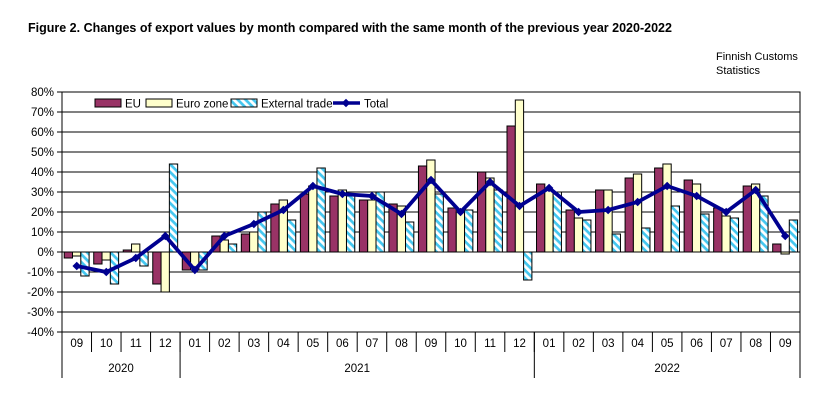  Describe the element at coordinates (42, 233) in the screenshot. I see `y-tick-label: 10%` at that location.